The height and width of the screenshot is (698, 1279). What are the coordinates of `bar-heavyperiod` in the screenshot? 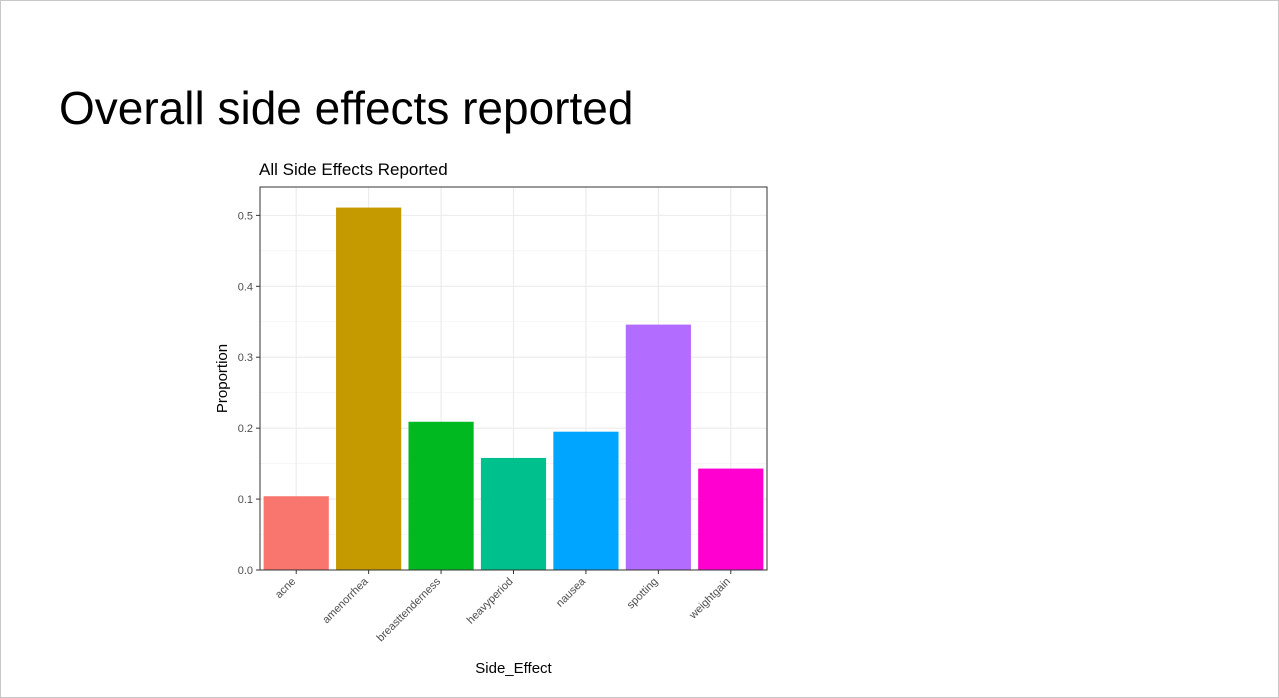 It's located at (513, 513).